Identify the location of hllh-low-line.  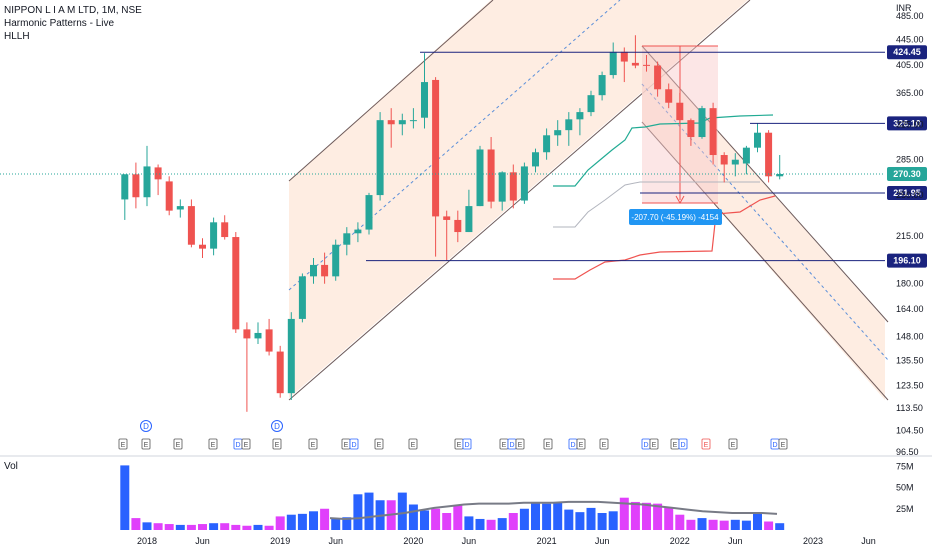
(664, 237).